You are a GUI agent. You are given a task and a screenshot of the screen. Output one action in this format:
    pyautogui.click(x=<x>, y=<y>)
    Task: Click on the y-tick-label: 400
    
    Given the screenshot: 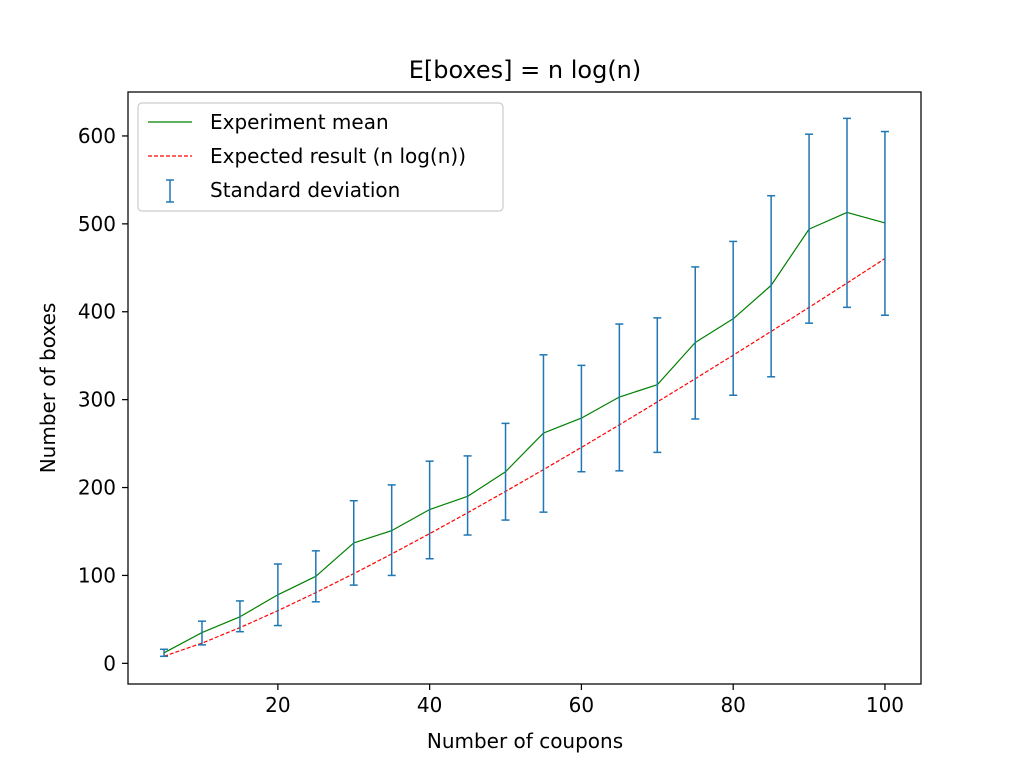 What is the action you would take?
    pyautogui.click(x=97, y=312)
    